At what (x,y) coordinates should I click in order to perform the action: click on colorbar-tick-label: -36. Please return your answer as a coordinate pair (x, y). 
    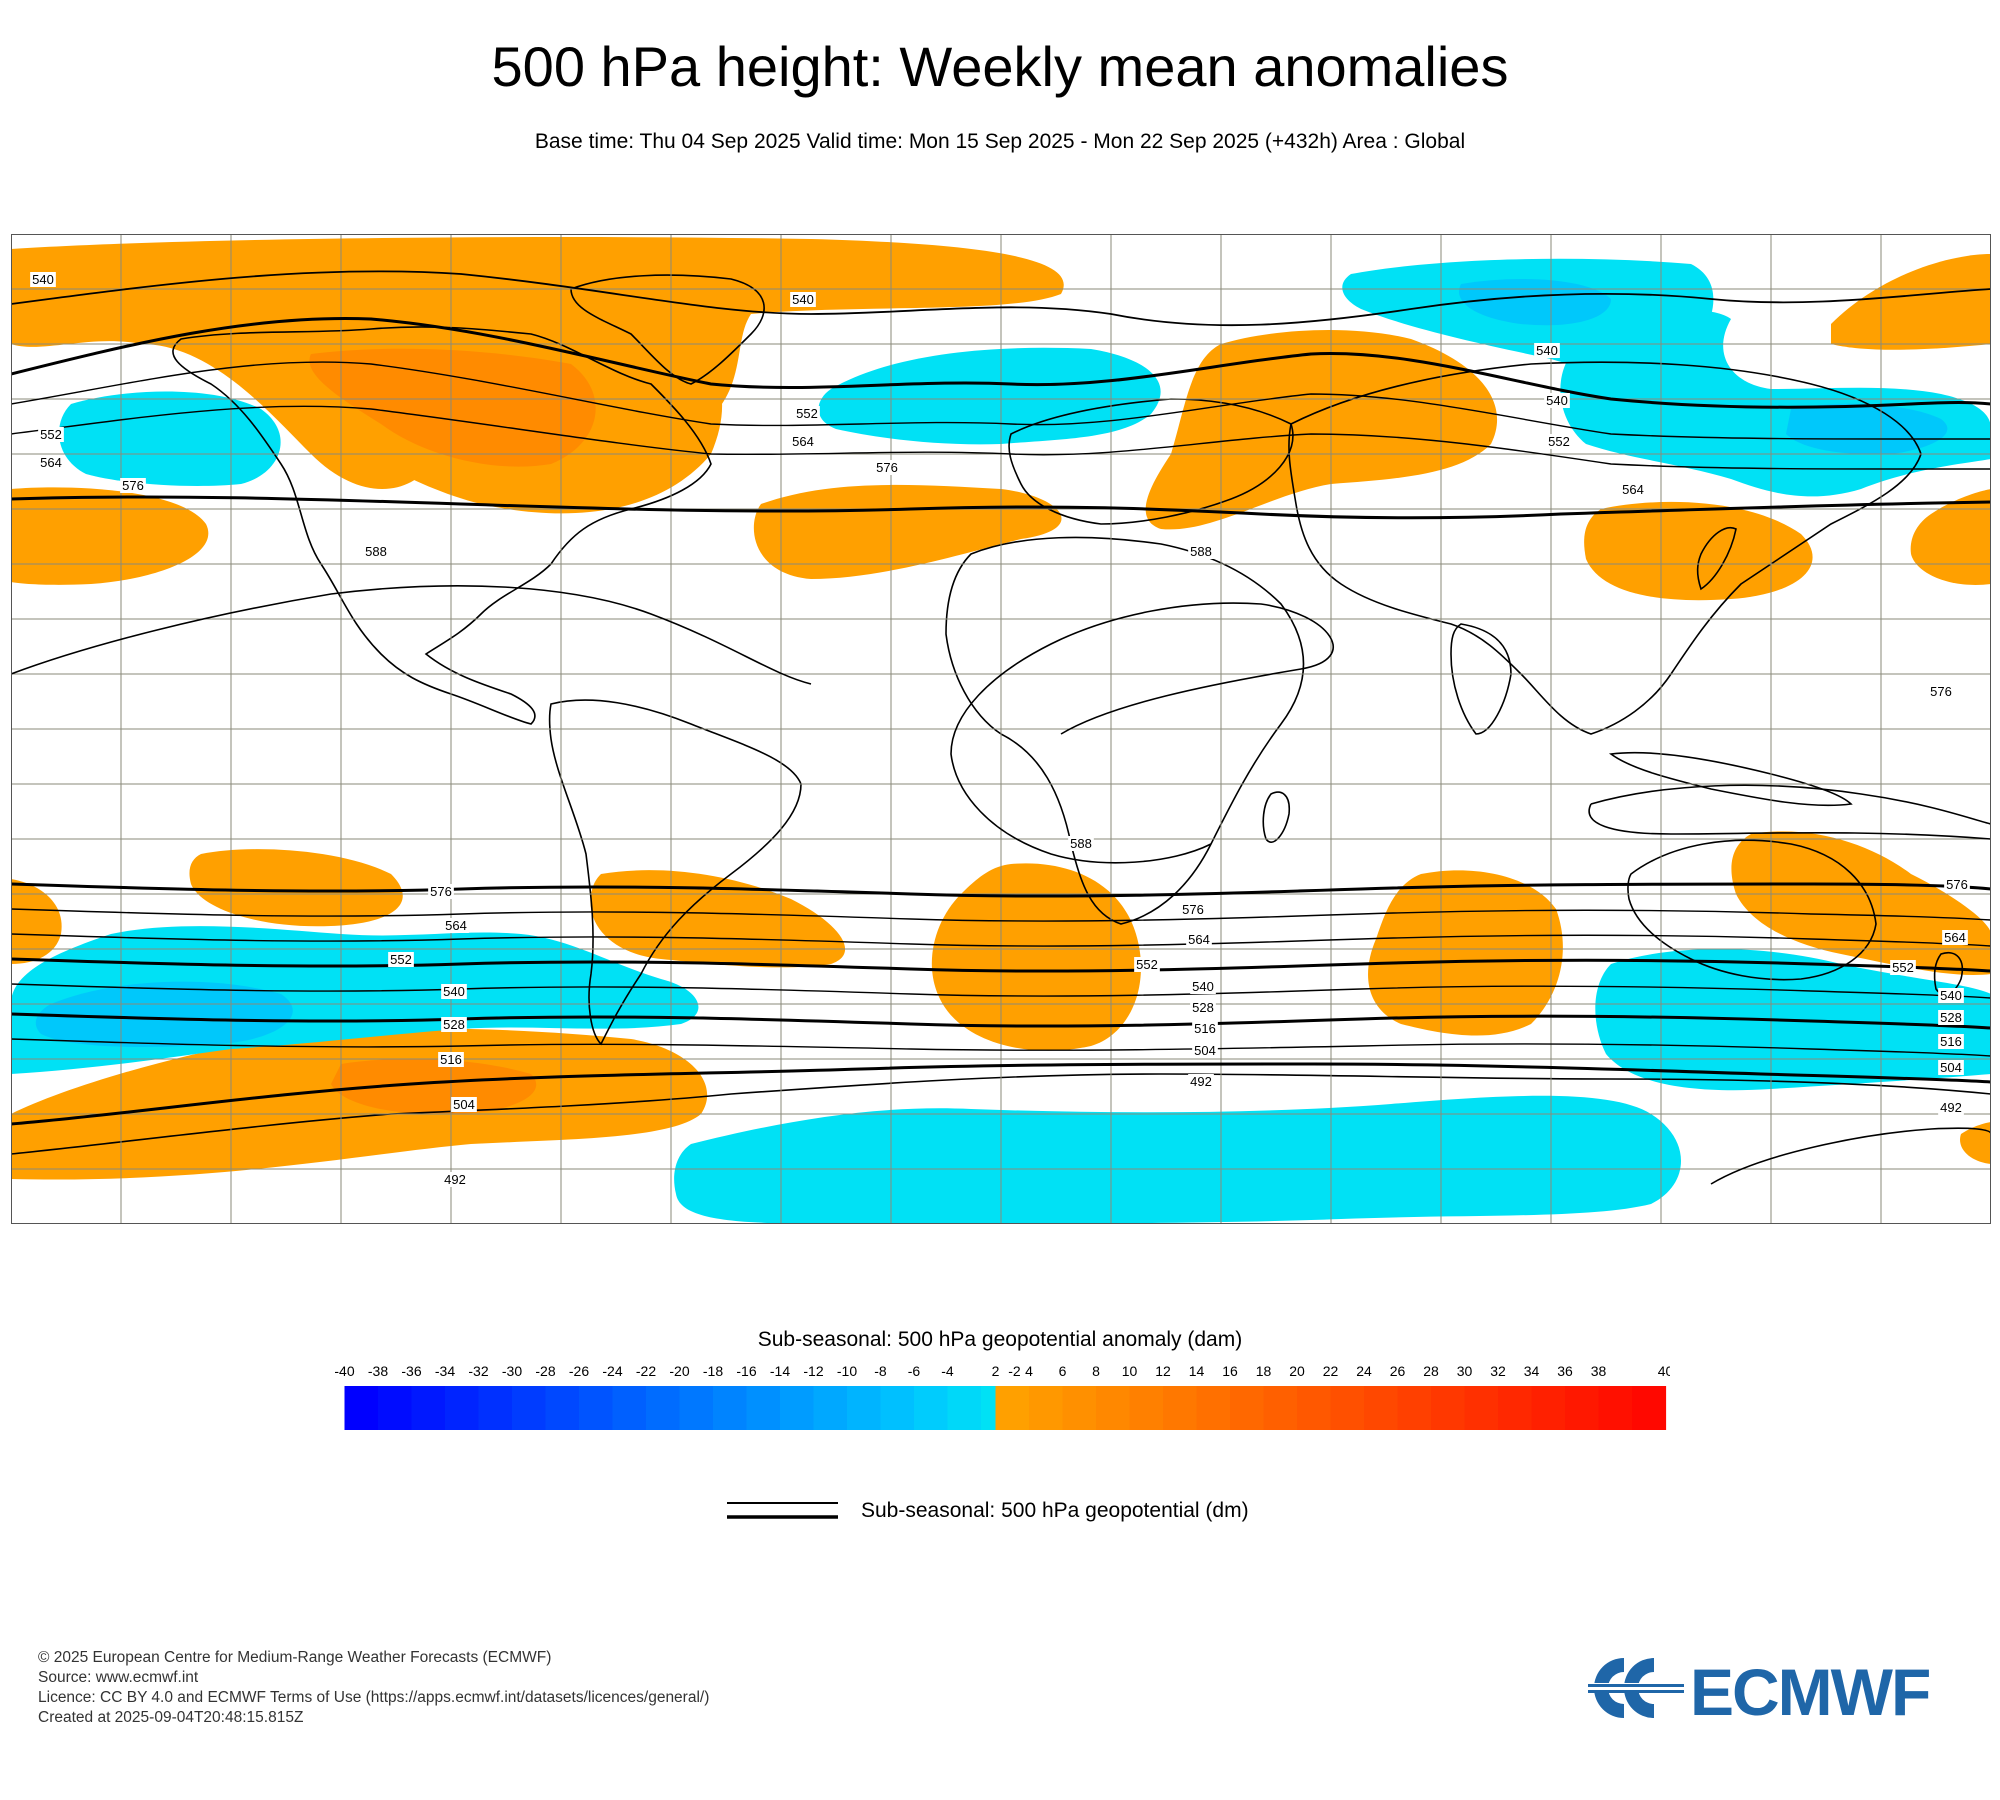
    Looking at the image, I should click on (411, 1371).